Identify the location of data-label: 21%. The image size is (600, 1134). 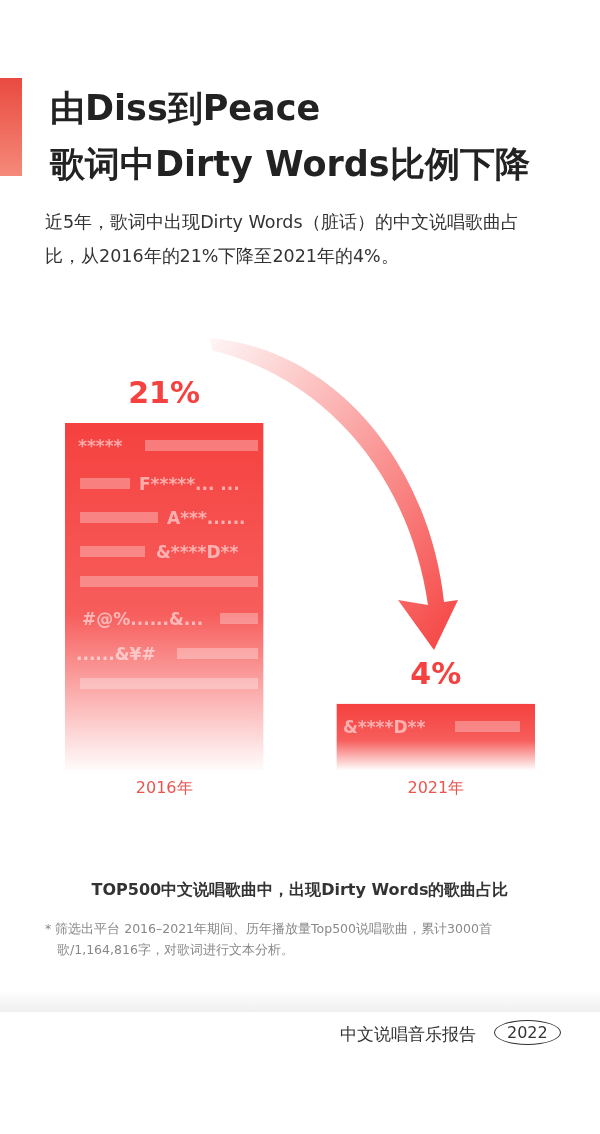
(164, 392).